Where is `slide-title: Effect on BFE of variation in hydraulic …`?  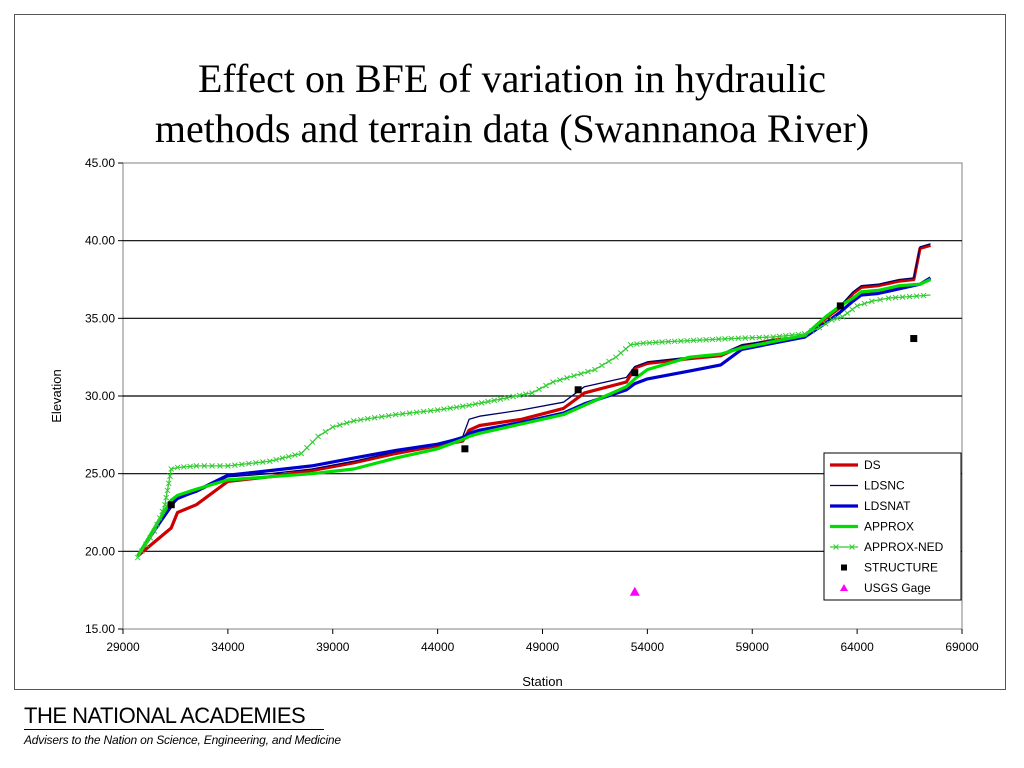
slide-title: Effect on BFE of variation in hydraulic … is located at coordinates (512, 104).